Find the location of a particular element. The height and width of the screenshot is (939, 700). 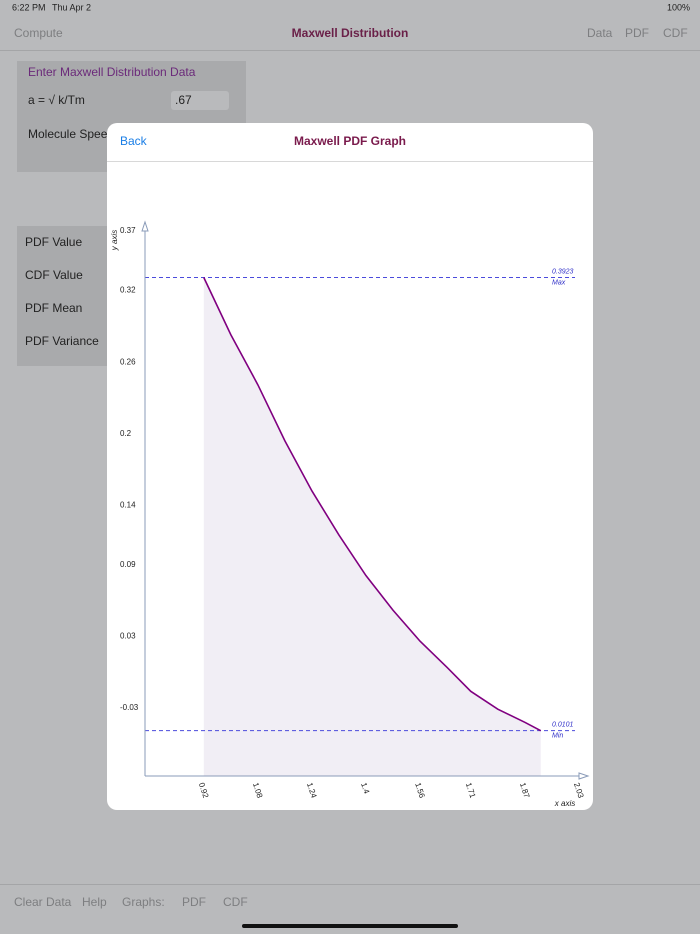

x-axis-label: x axis is located at coordinates (564, 803).